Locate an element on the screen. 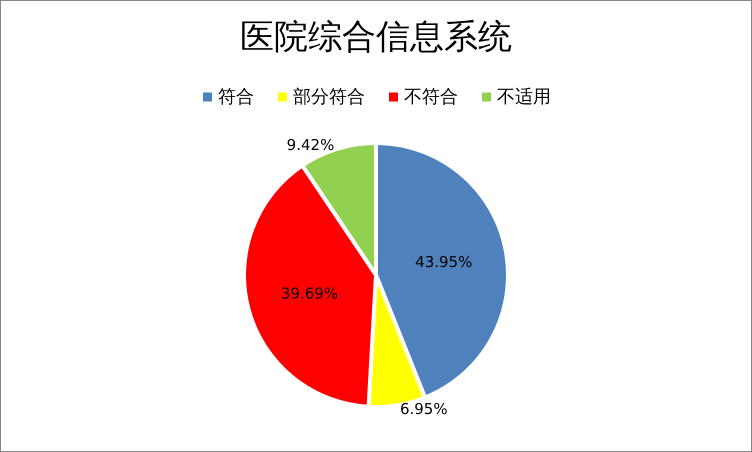 The width and height of the screenshot is (752, 452). legend-label: 不适用 is located at coordinates (524, 97).